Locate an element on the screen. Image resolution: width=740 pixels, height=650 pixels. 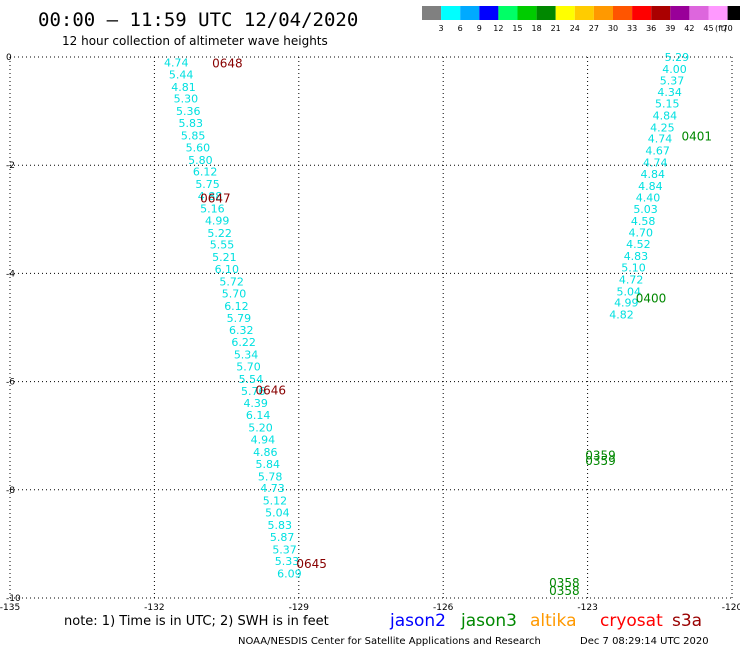
swh-value-label: 4.94 is located at coordinates (263, 439).